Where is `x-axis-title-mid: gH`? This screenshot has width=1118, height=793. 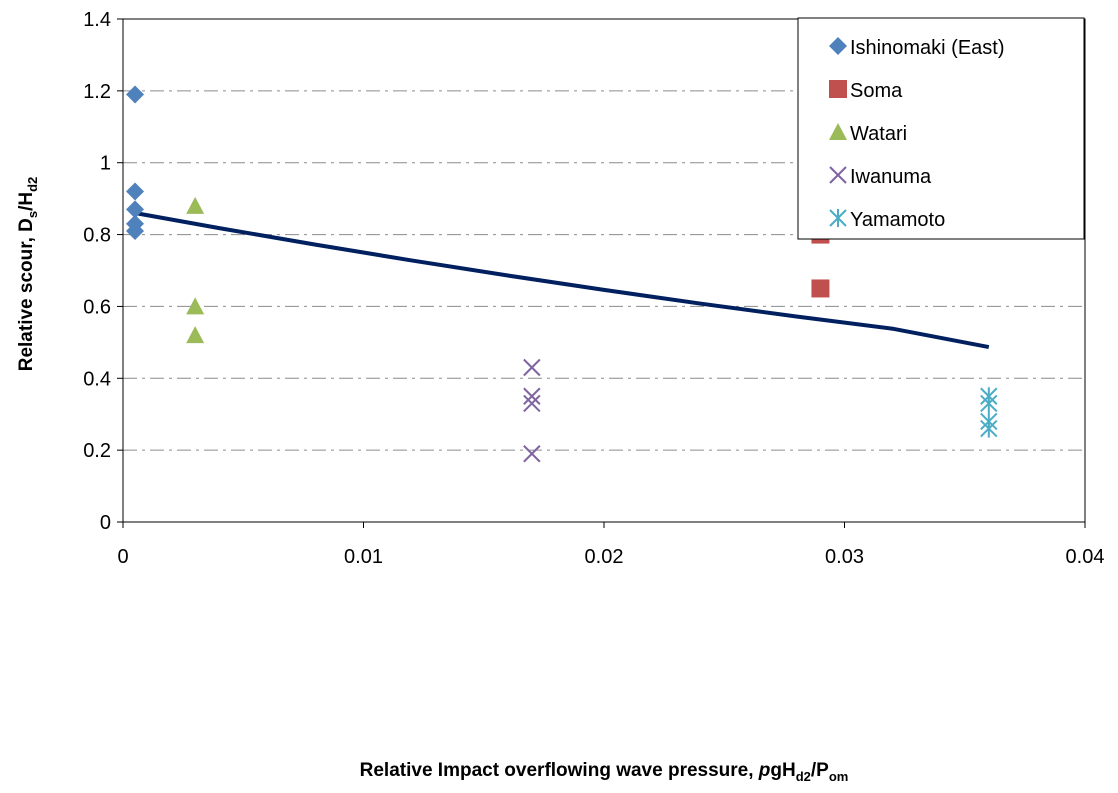 x-axis-title-mid: gH is located at coordinates (782, 770).